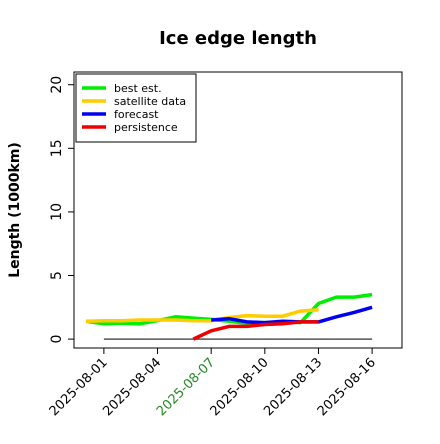 The height and width of the screenshot is (444, 440). Describe the element at coordinates (57, 212) in the screenshot. I see `y-tick-label: 10` at that location.